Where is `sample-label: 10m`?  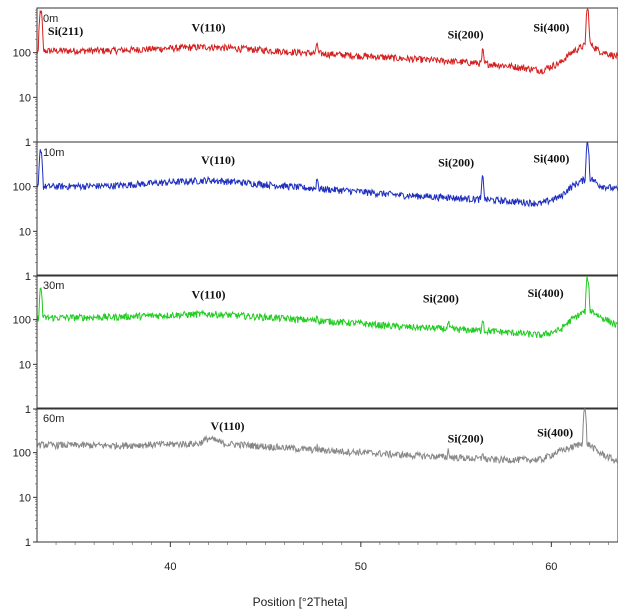
sample-label: 10m is located at coordinates (53, 153).